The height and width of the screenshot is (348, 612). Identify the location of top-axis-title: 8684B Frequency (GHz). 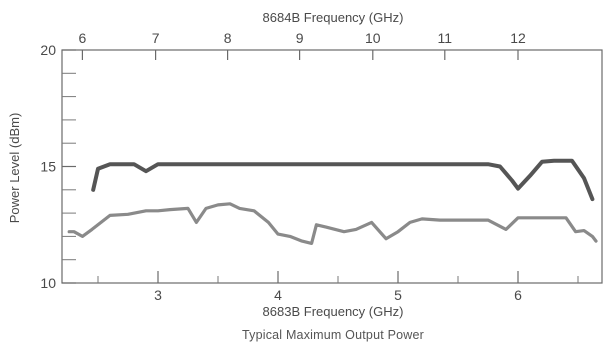
(333, 17).